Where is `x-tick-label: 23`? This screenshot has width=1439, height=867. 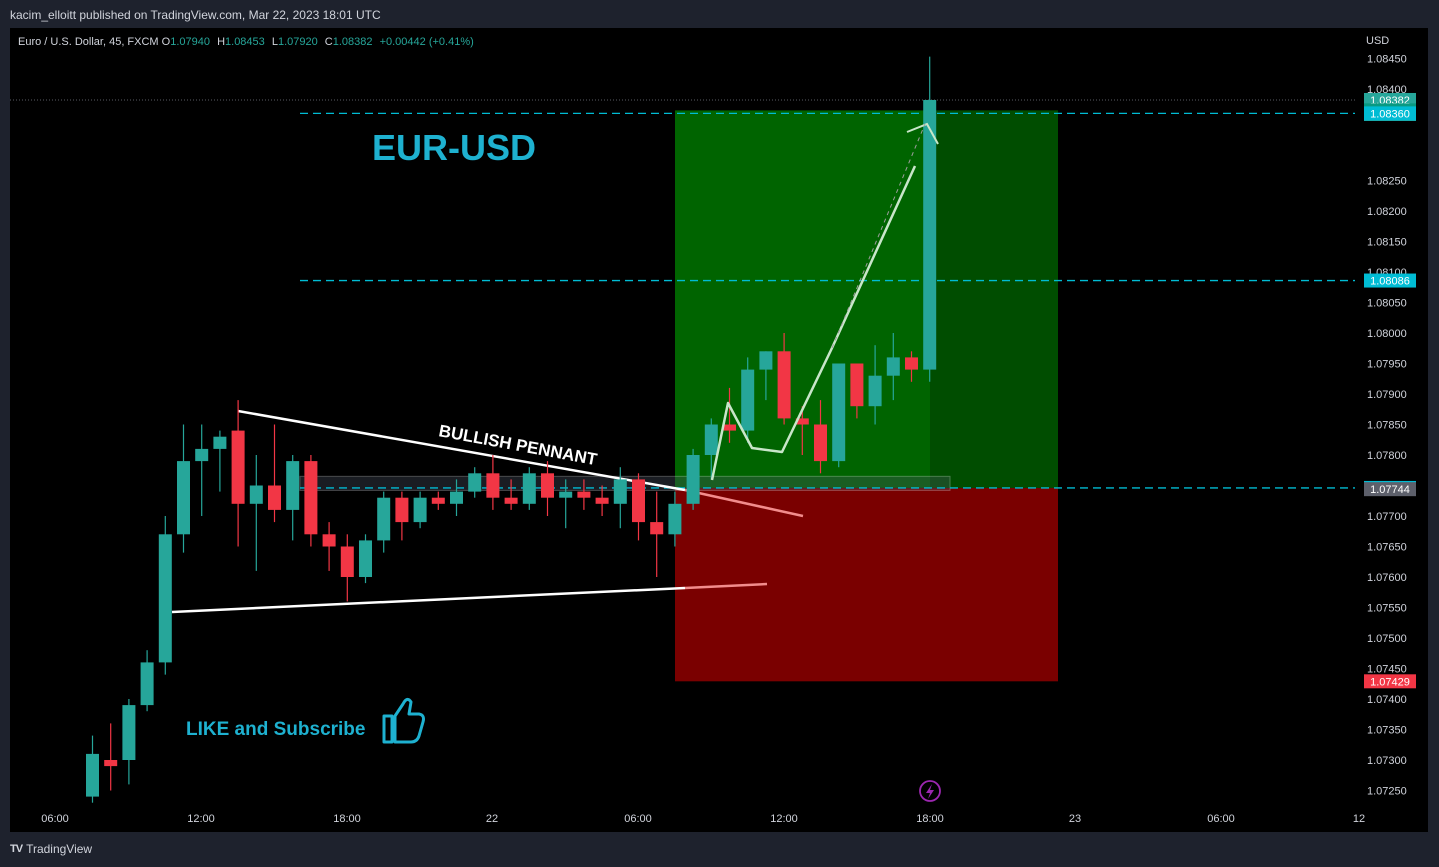 x-tick-label: 23 is located at coordinates (1075, 819).